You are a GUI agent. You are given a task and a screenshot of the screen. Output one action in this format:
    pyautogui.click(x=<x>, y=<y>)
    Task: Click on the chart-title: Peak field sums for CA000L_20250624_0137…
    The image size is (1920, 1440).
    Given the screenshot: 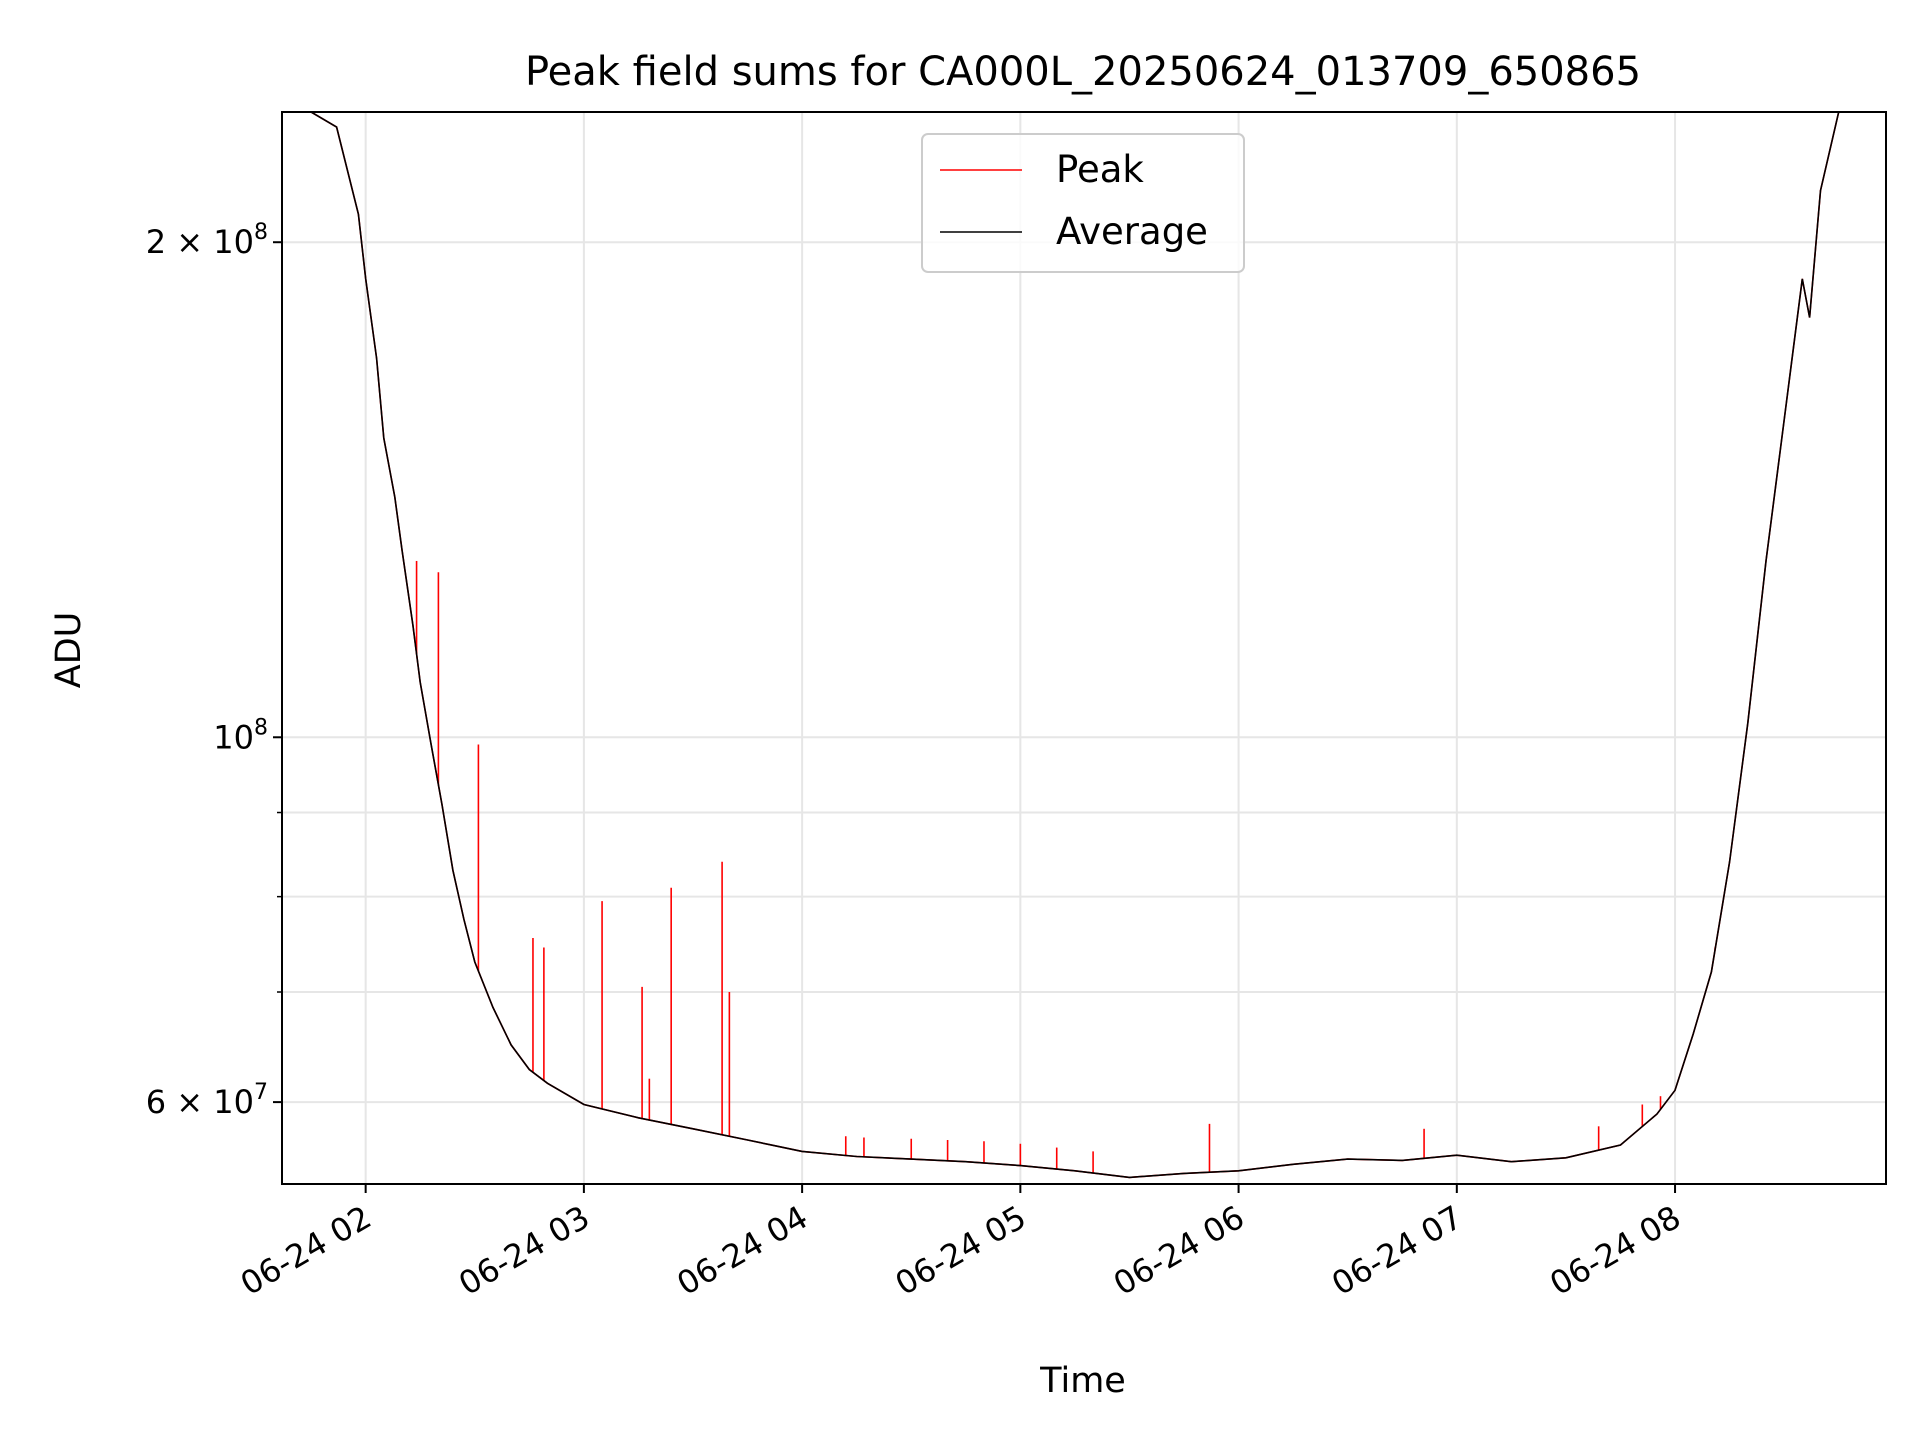 What is the action you would take?
    pyautogui.click(x=1083, y=72)
    